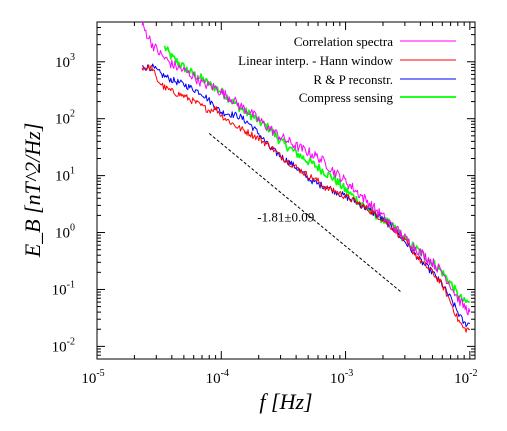 This screenshot has height=431, width=507. I want to click on power-law-fit-line, so click(305, 213).